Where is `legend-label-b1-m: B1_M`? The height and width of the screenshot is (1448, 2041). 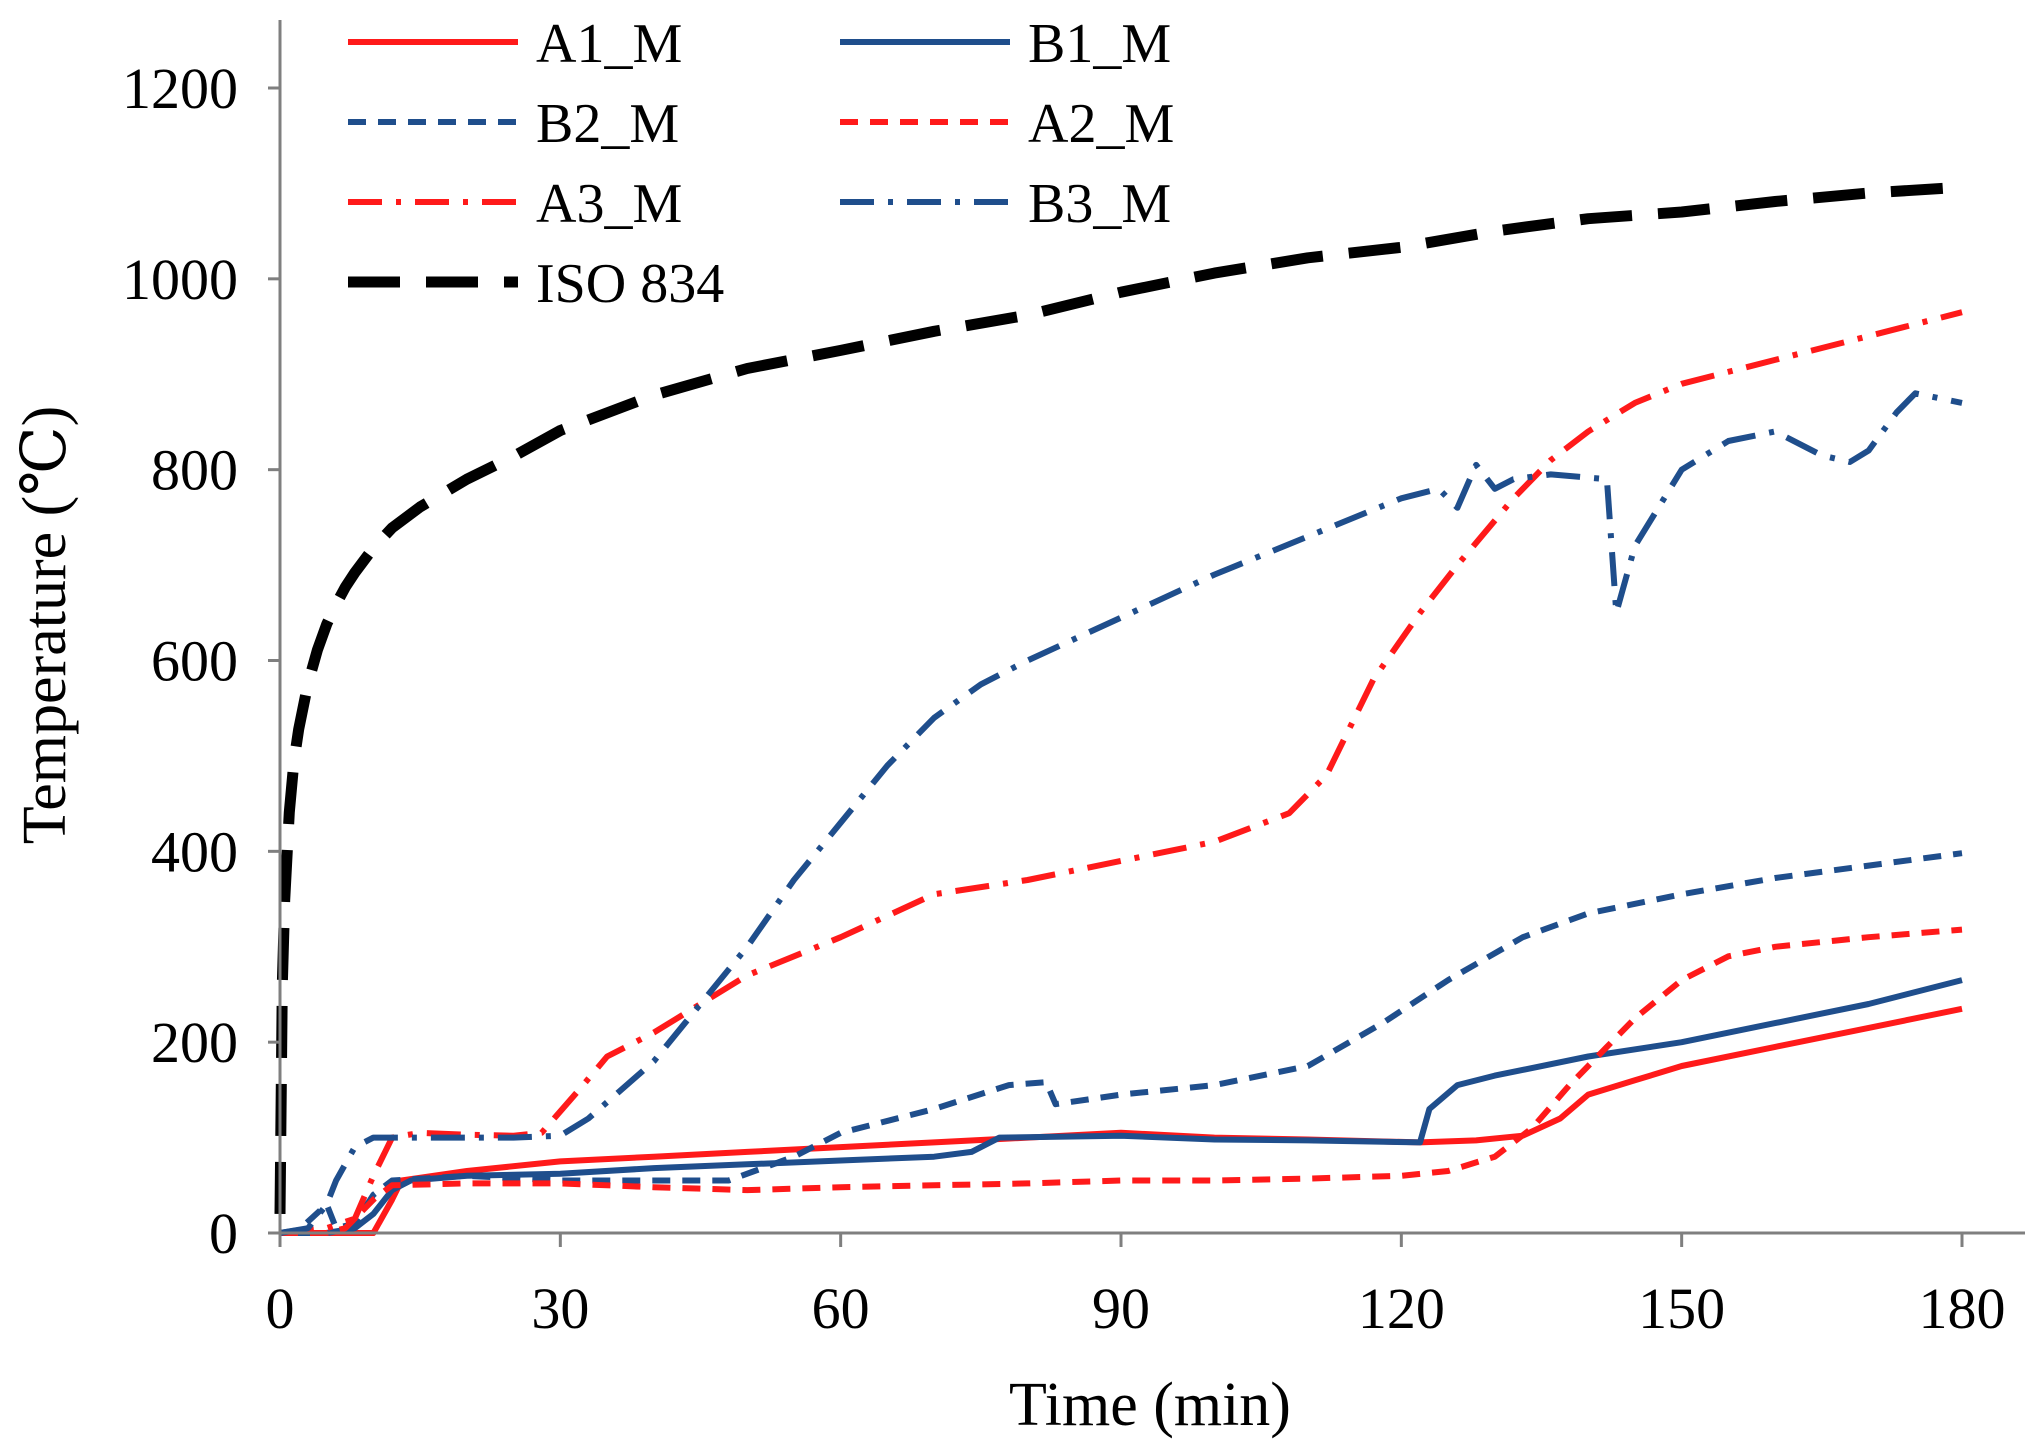 legend-label-b1-m: B1_M is located at coordinates (1099, 44).